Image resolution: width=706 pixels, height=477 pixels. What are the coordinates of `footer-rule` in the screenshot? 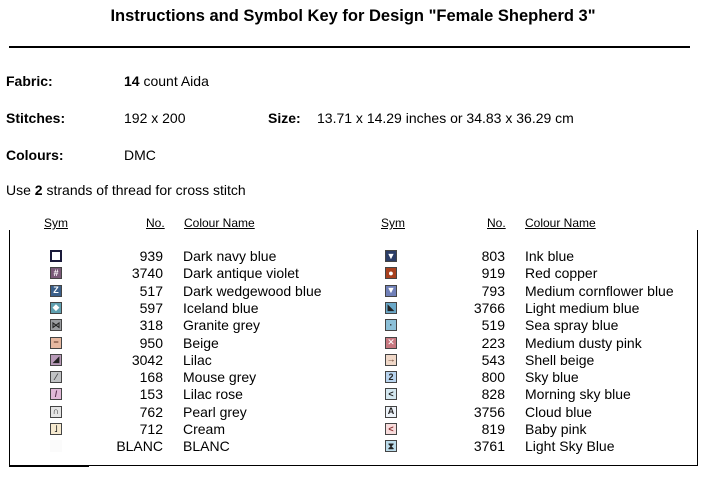 It's located at (49, 466).